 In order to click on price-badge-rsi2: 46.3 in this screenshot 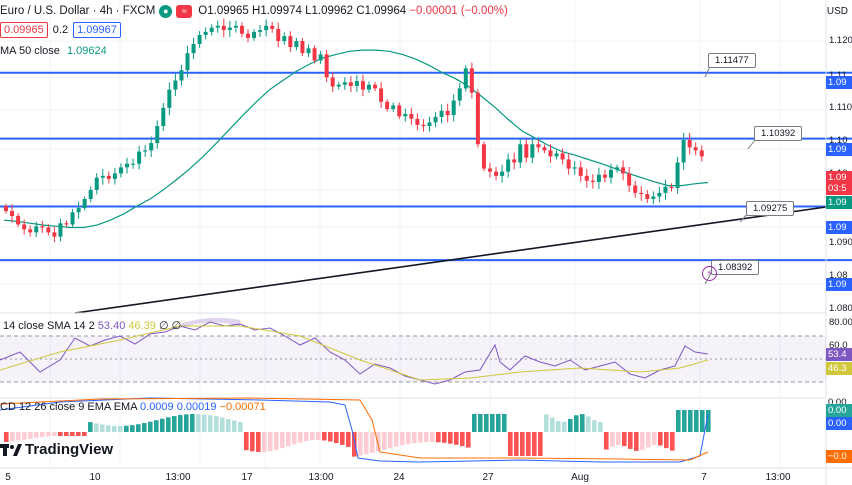, I will do `click(839, 368)`.